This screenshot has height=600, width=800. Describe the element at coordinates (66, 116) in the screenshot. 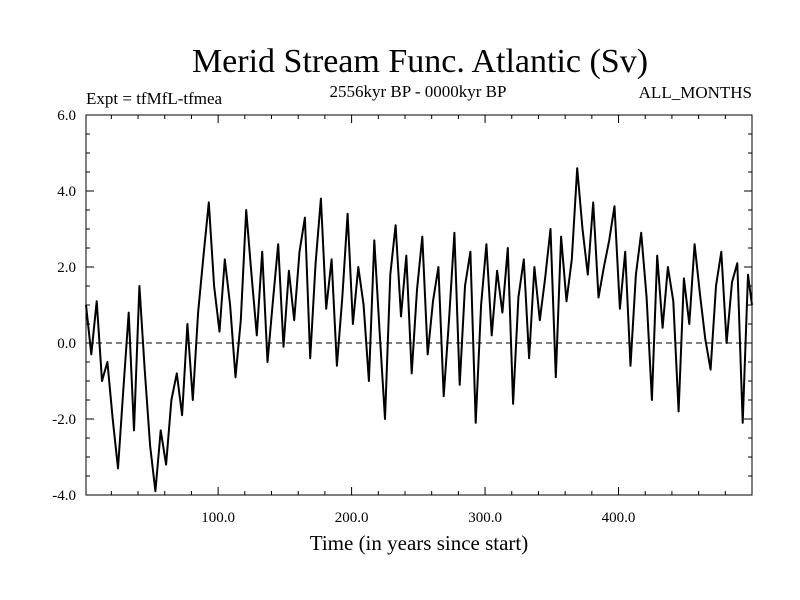

I see `y-tick-label: 6.0` at that location.